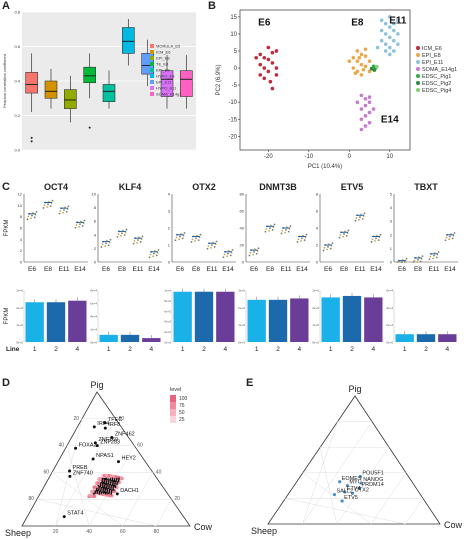  I want to click on vertex-label-left: Sheep, so click(18, 533).